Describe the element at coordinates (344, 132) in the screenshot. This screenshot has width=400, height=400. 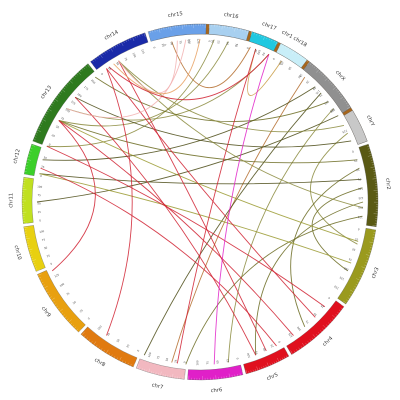
I see `tick-label: 225` at that location.